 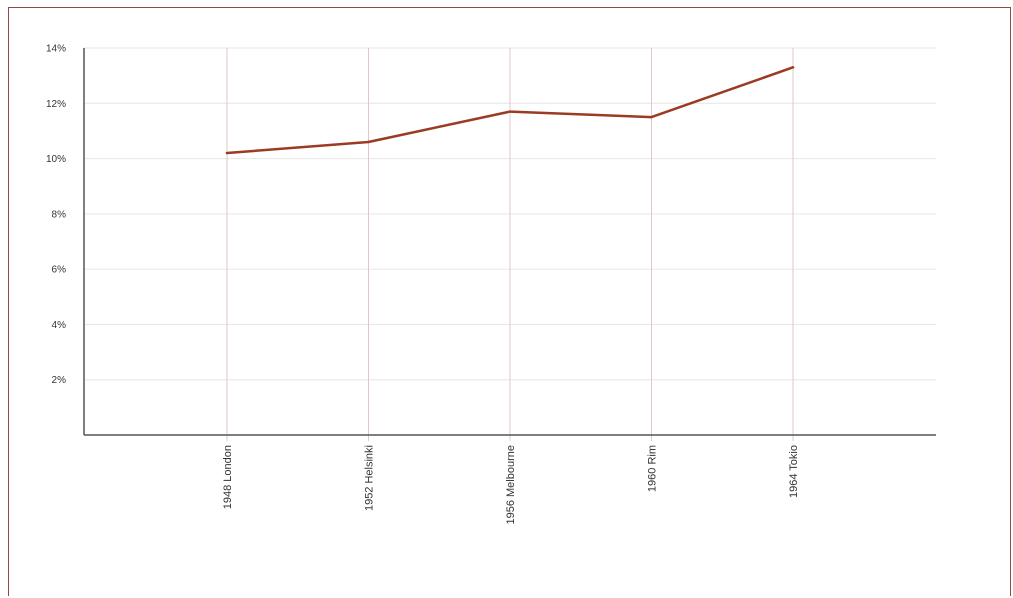 I want to click on y-tick-label: 8%, so click(x=59, y=214).